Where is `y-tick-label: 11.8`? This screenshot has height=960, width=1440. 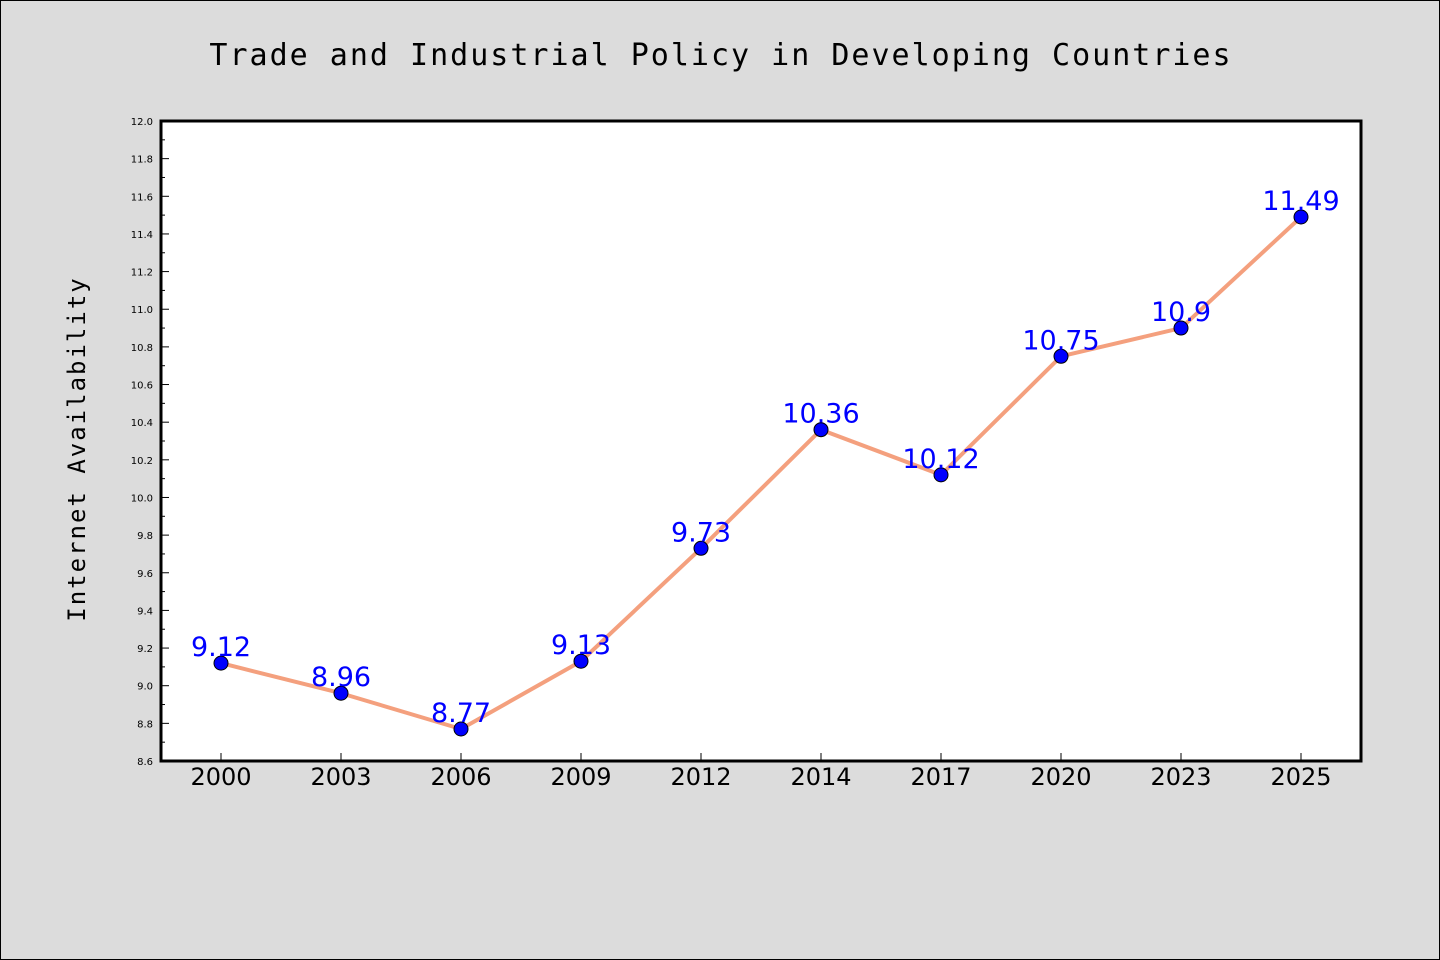
y-tick-label: 11.8 is located at coordinates (142, 160).